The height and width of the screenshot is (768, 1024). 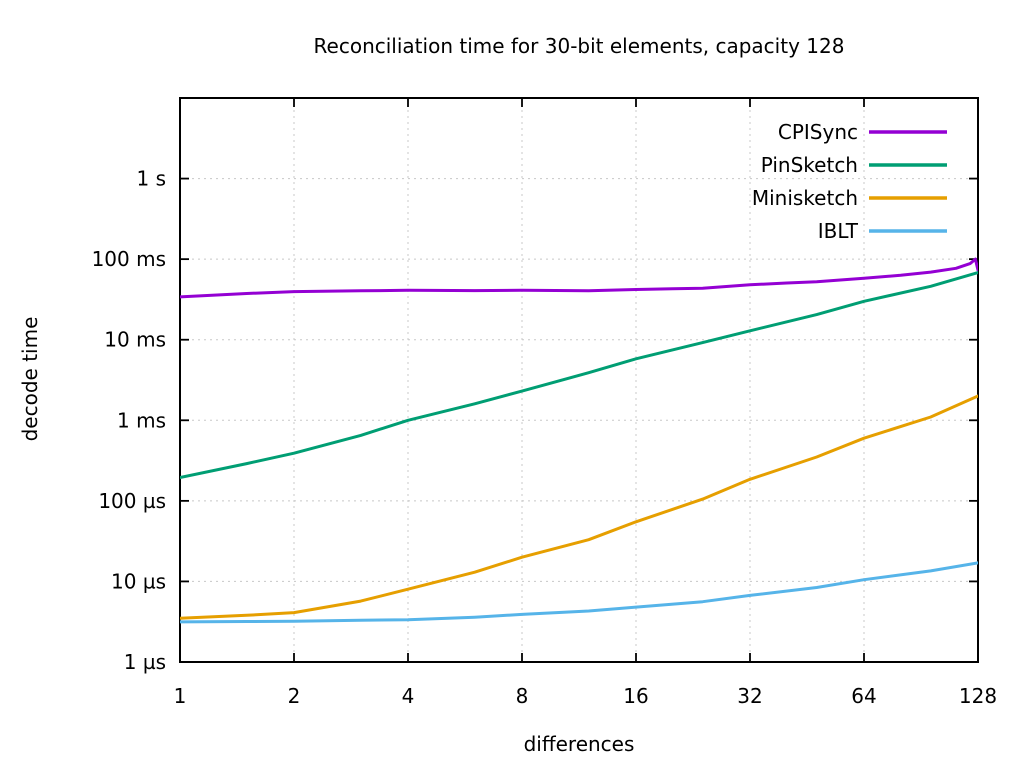 I want to click on x-tick-label: 1, so click(x=180, y=696).